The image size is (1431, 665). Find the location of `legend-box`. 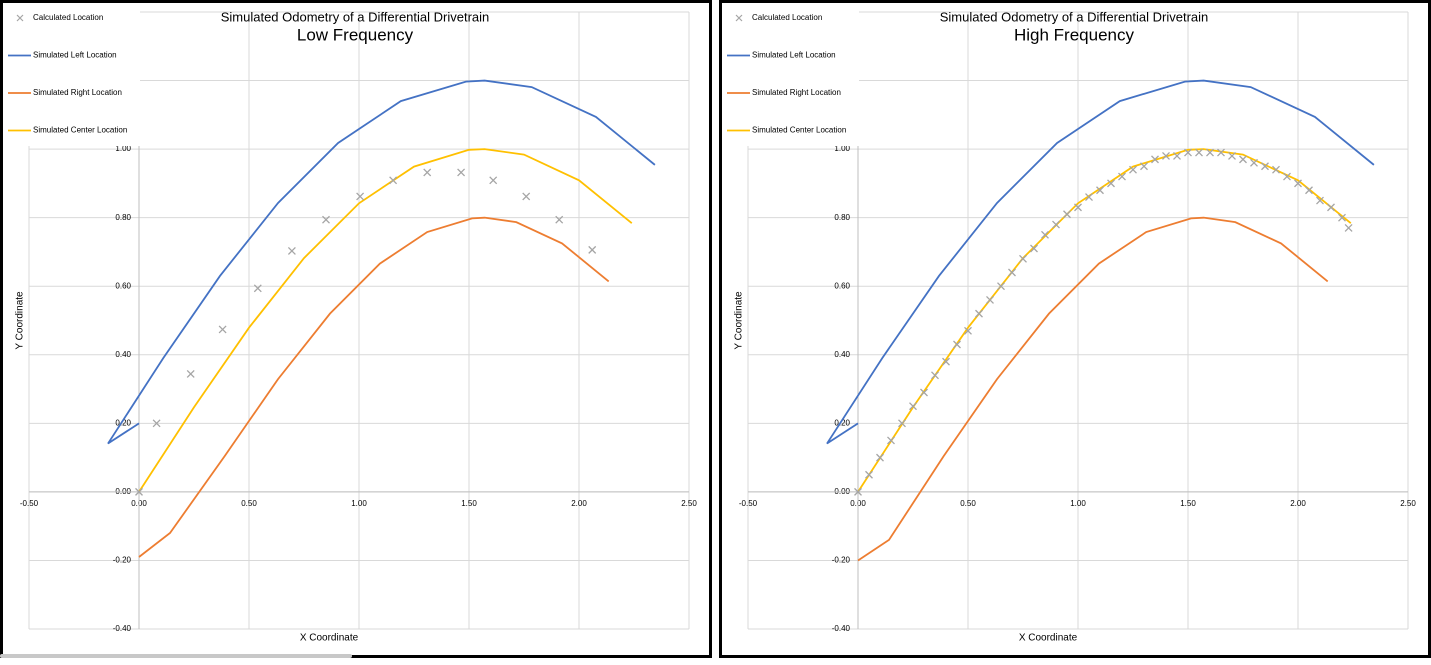

legend-box is located at coordinates (791, 76).